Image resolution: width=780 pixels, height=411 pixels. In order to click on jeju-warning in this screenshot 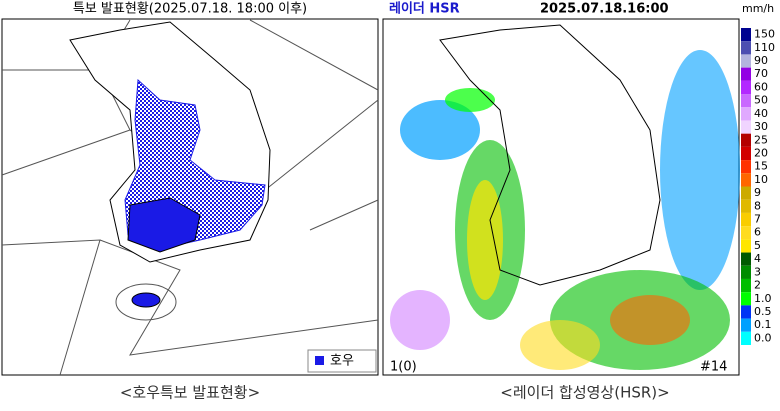, I will do `click(146, 300)`.